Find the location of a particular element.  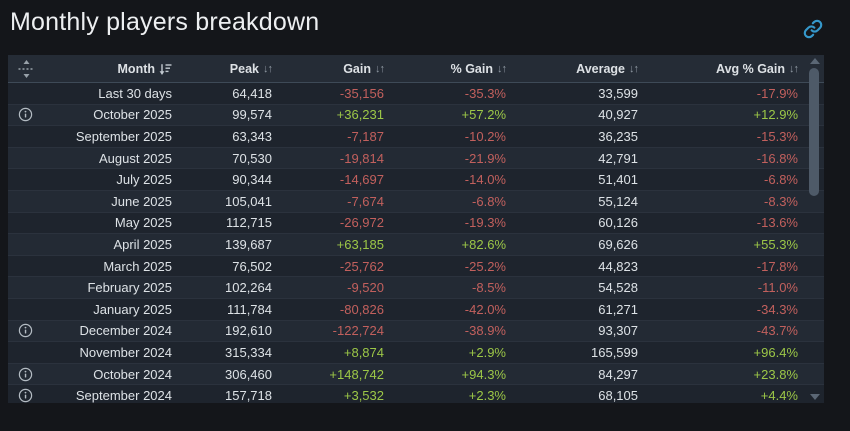

column-label: Gain is located at coordinates (357, 68).